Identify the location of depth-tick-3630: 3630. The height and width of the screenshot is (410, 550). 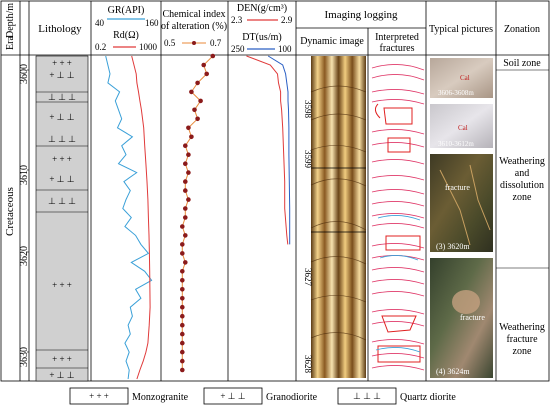
(24, 357).